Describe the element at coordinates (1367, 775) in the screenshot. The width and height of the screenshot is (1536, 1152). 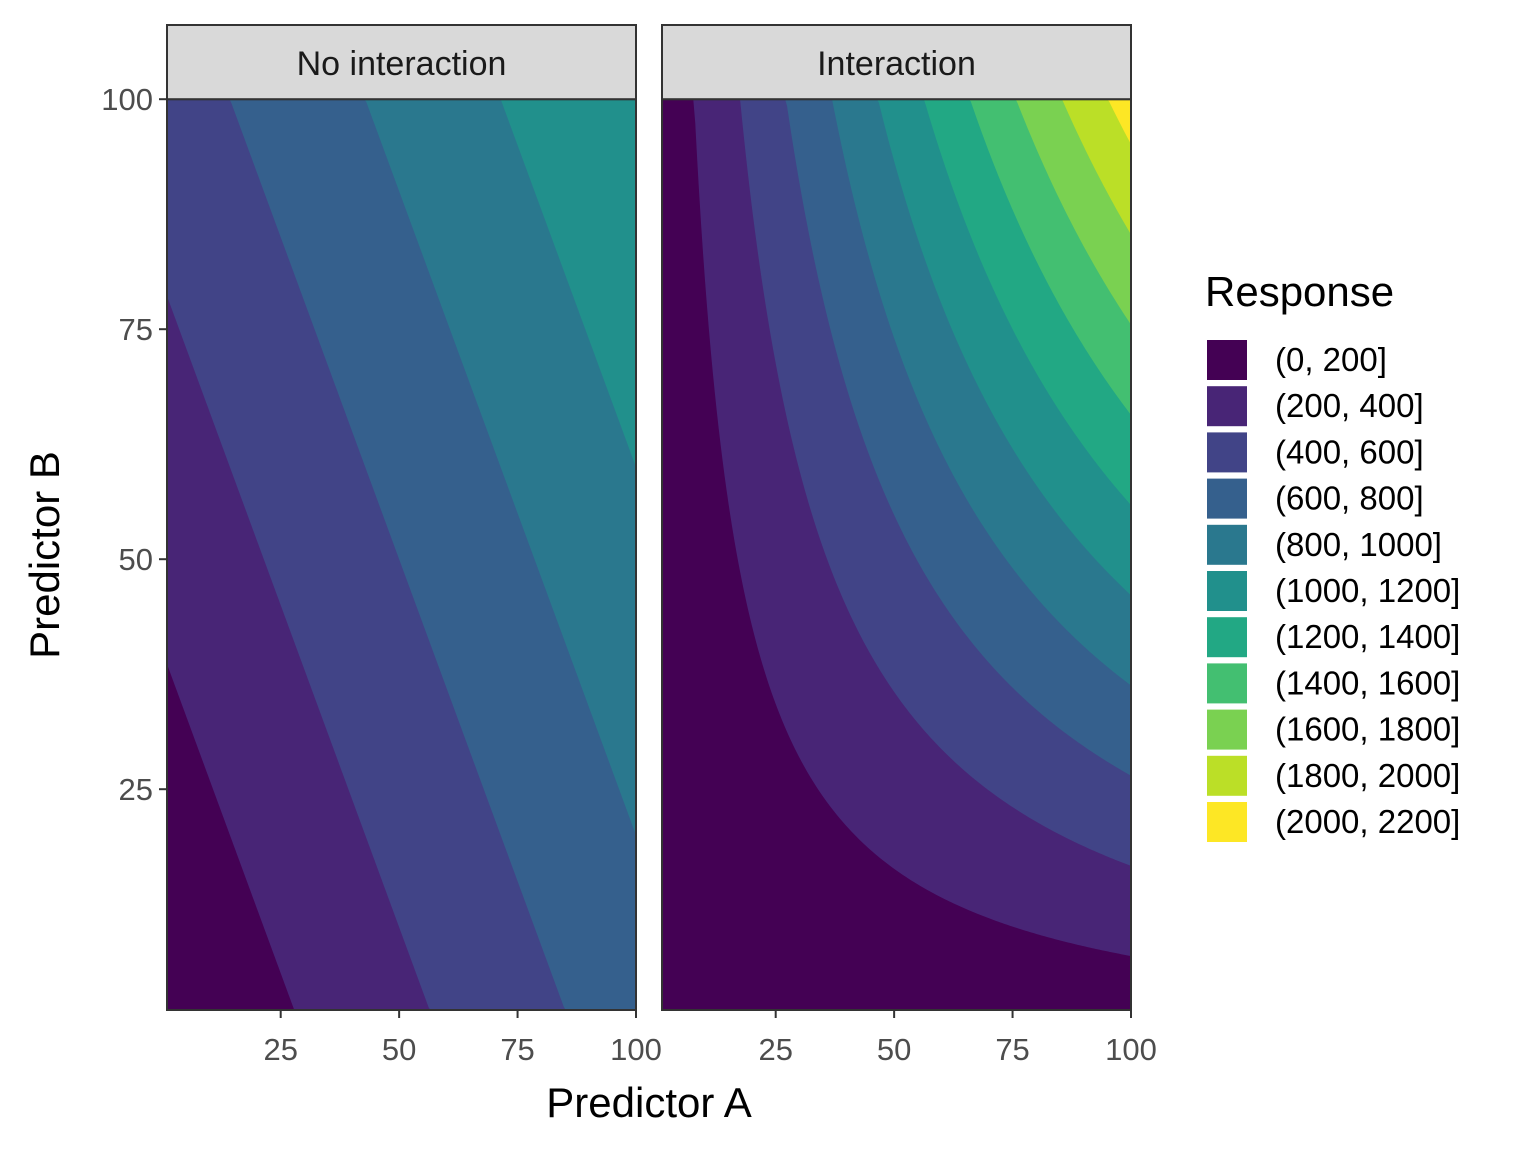
I see `legend-label: (1800, 2000]` at that location.